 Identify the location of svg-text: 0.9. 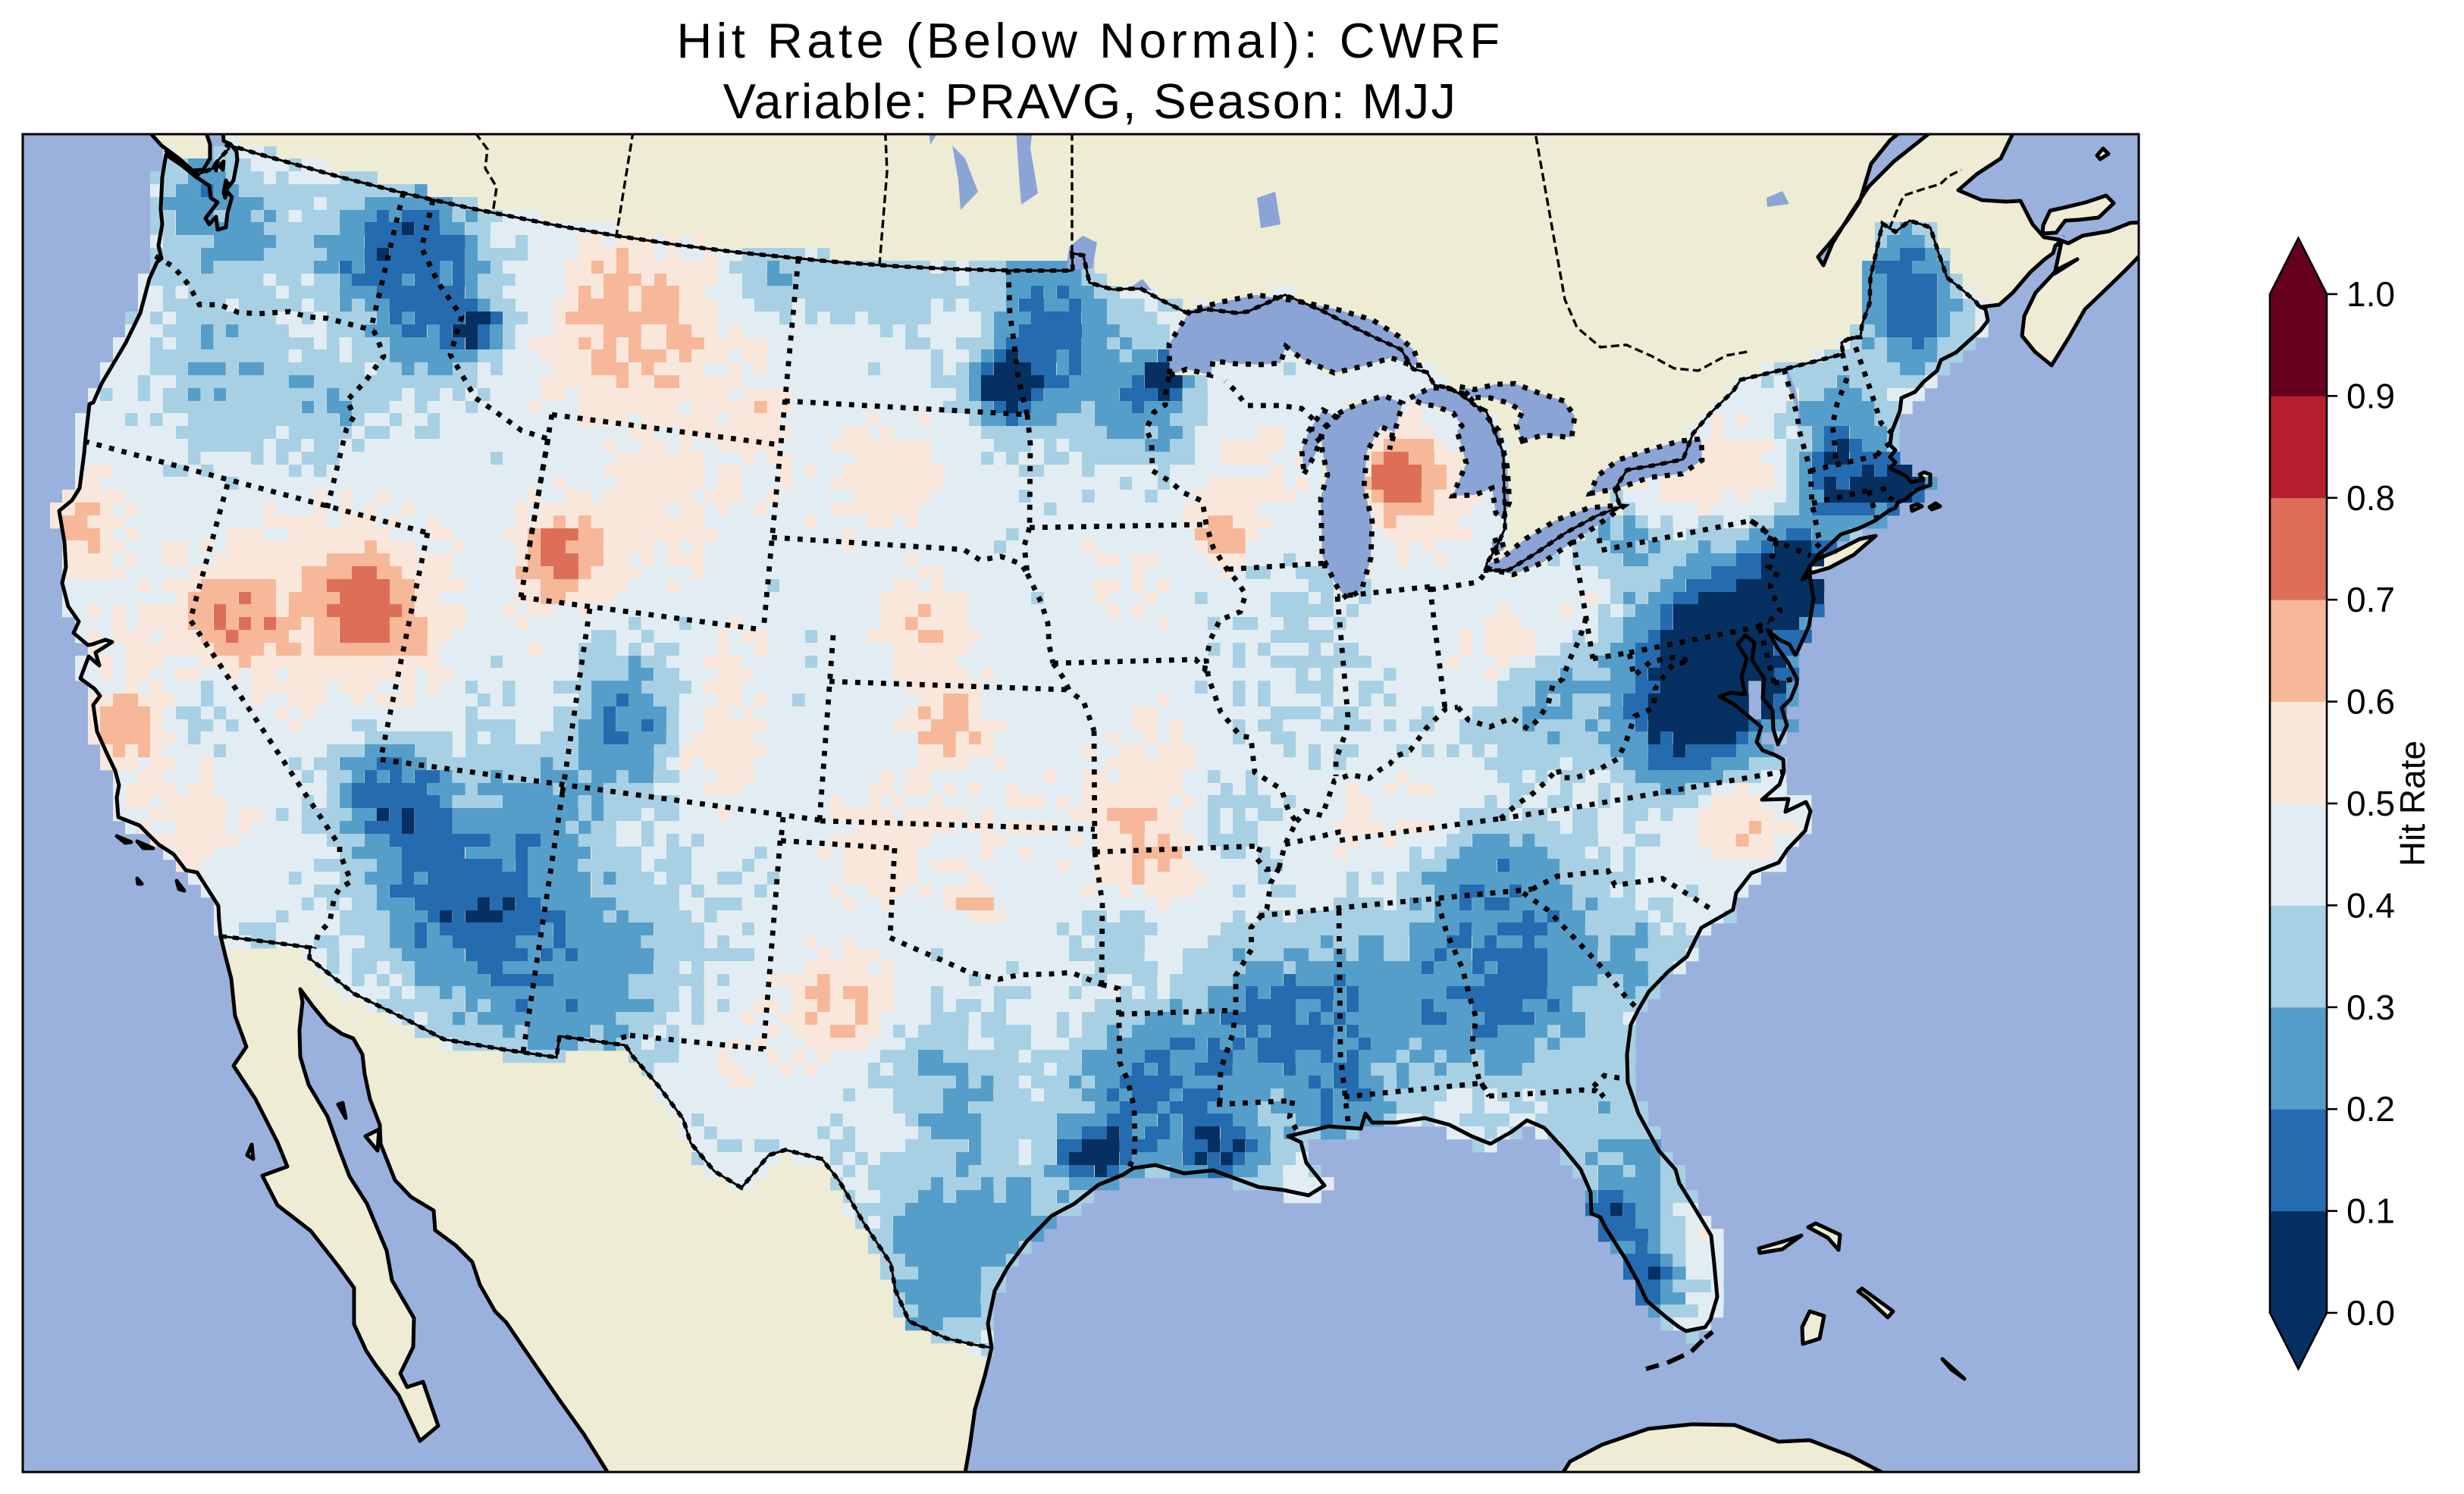
(2370, 395).